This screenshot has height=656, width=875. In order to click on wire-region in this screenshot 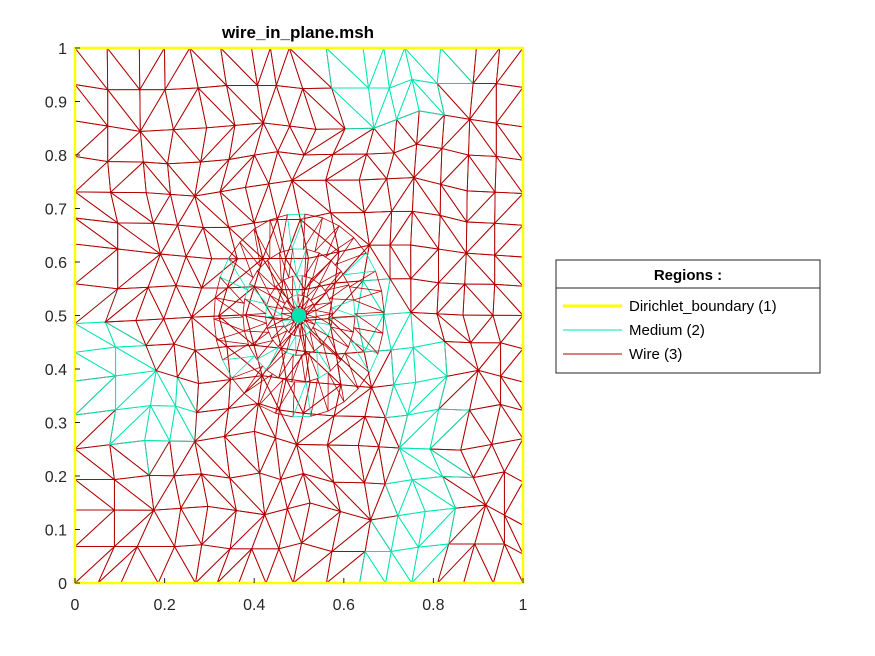, I will do `click(299, 315)`.